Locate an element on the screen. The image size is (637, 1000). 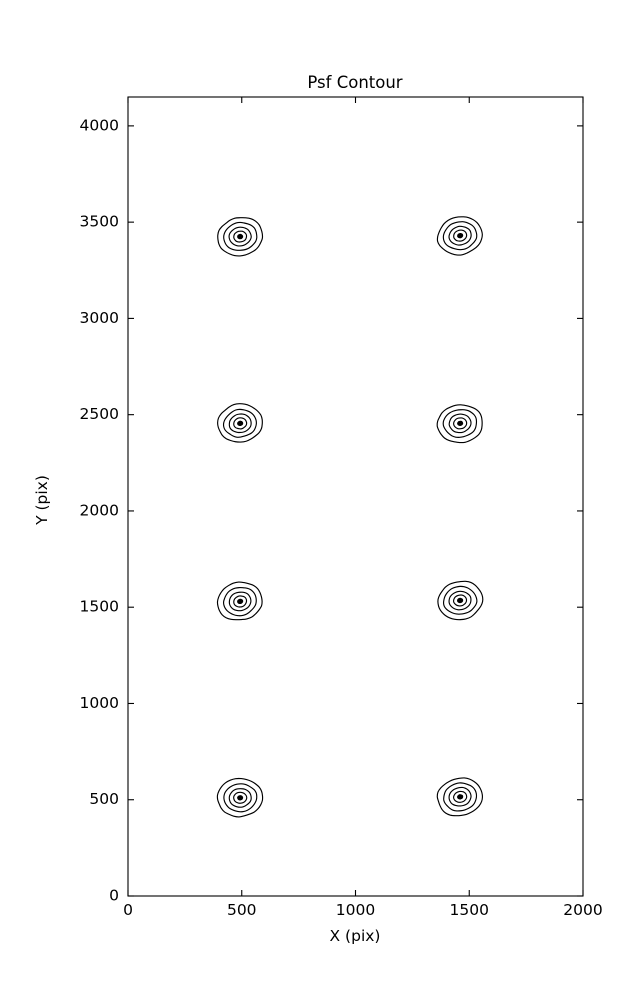
x-tick-label: 1500 is located at coordinates (469, 910).